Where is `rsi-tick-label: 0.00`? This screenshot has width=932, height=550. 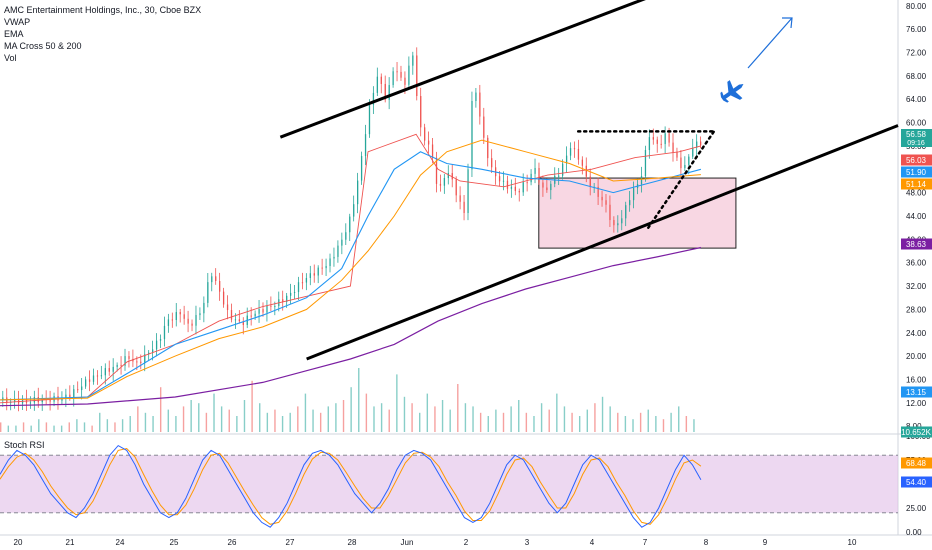
rsi-tick-label: 0.00 is located at coordinates (914, 532).